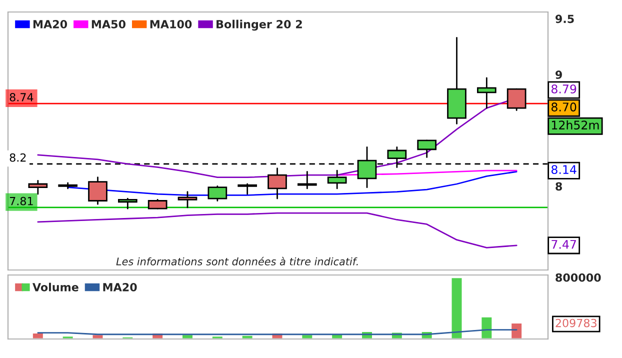 This screenshot has width=622, height=358. What do you see at coordinates (21, 201) in the screenshot?
I see `ref-line-label: 7.81` at bounding box center [21, 201].